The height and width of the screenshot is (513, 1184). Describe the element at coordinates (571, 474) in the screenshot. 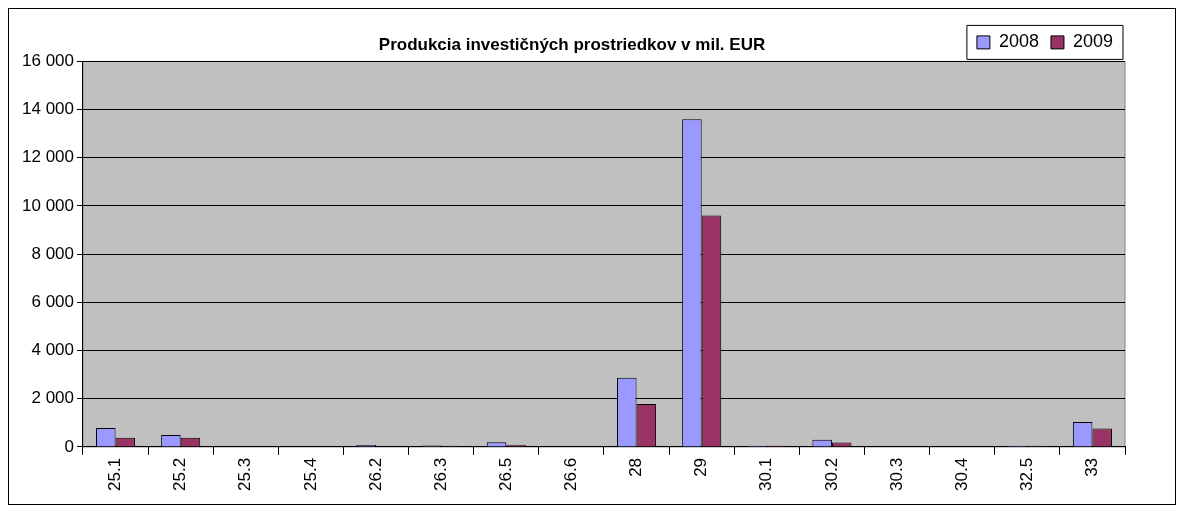

I see `x-tick-label: 26.6` at that location.